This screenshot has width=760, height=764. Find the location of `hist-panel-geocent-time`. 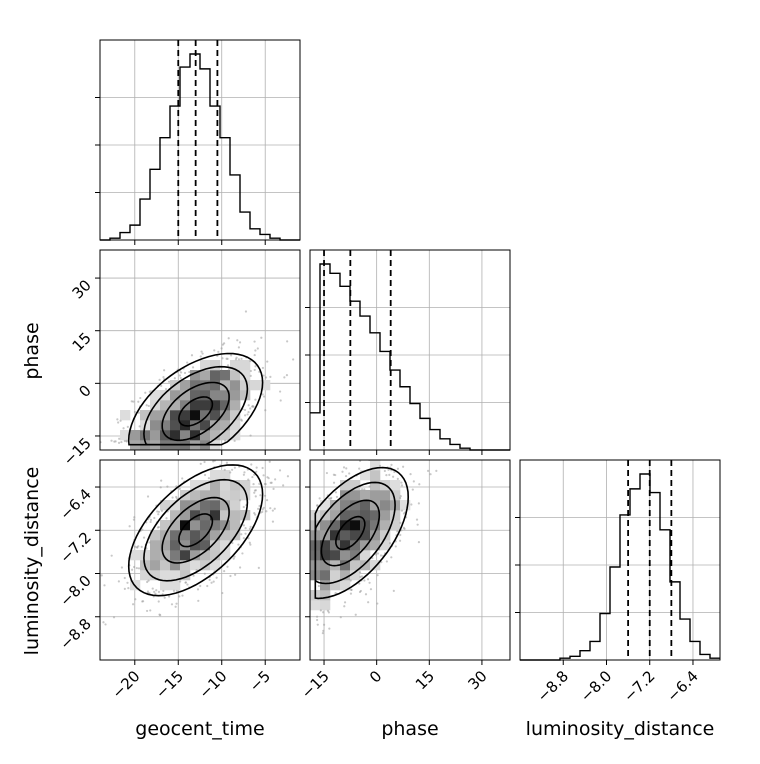

hist-panel-geocent-time is located at coordinates (198, 142).